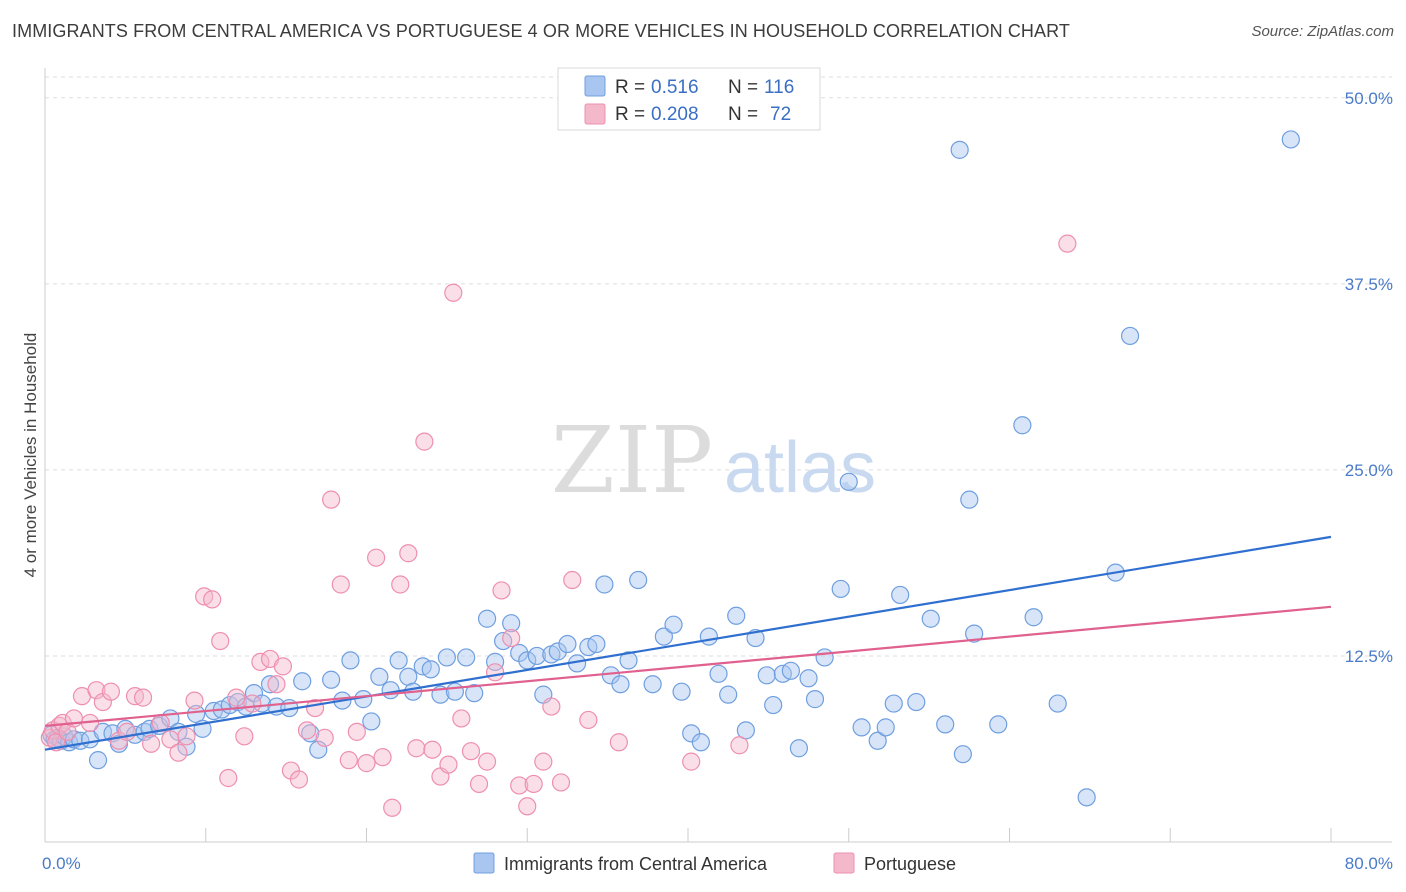 The height and width of the screenshot is (892, 1406). Describe the element at coordinates (780, 114) in the screenshot. I see `legend-n-value-2: 72` at that location.